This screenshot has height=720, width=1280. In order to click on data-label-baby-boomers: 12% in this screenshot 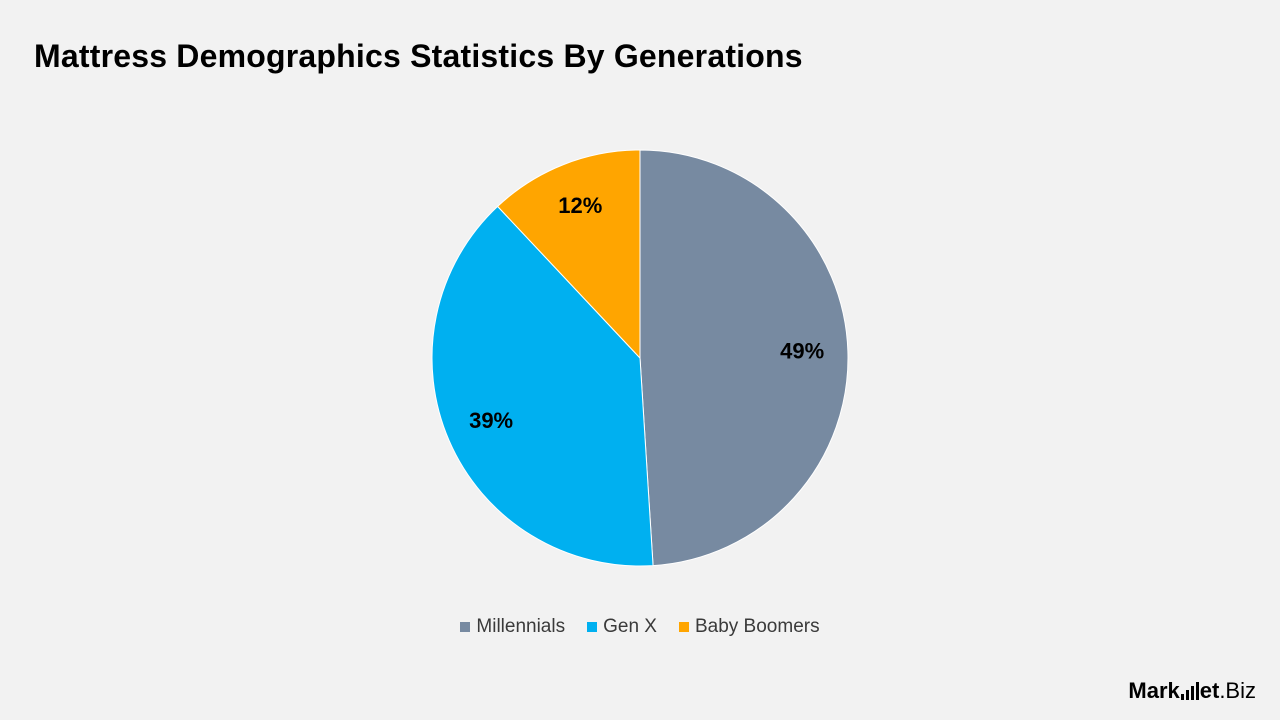, I will do `click(580, 205)`.